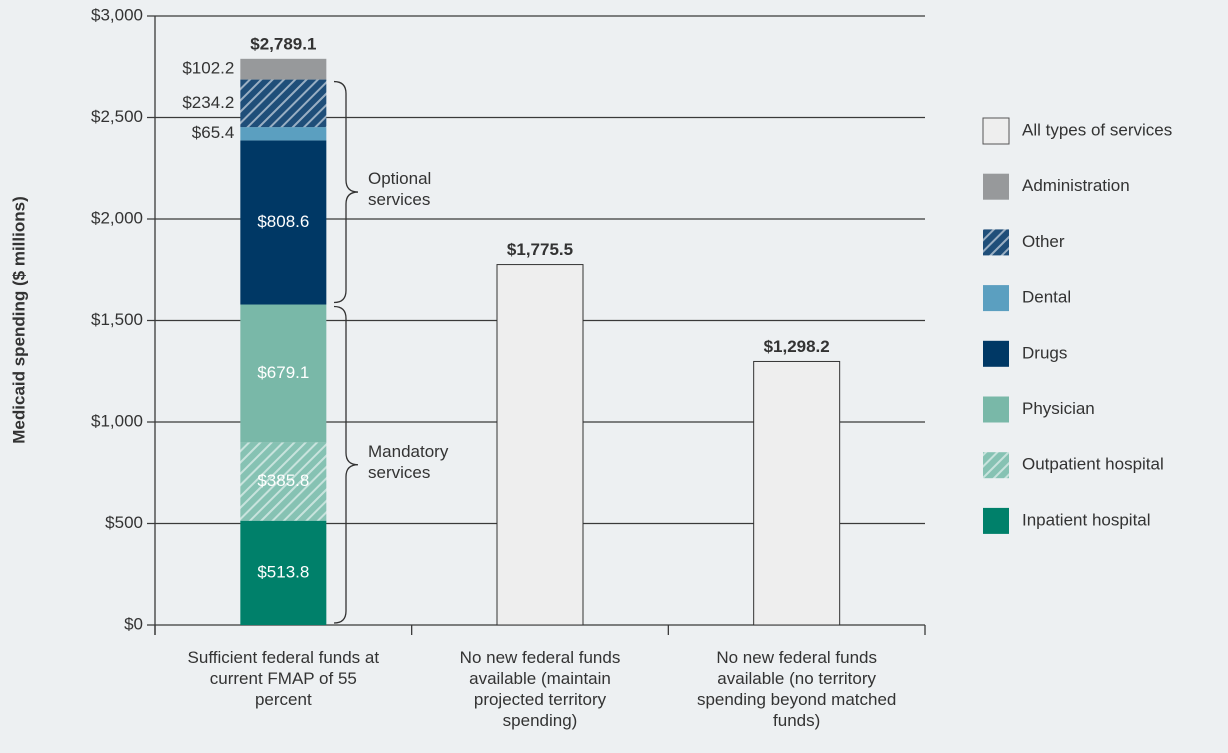  I want to click on y-tick-label: $500, so click(124, 522).